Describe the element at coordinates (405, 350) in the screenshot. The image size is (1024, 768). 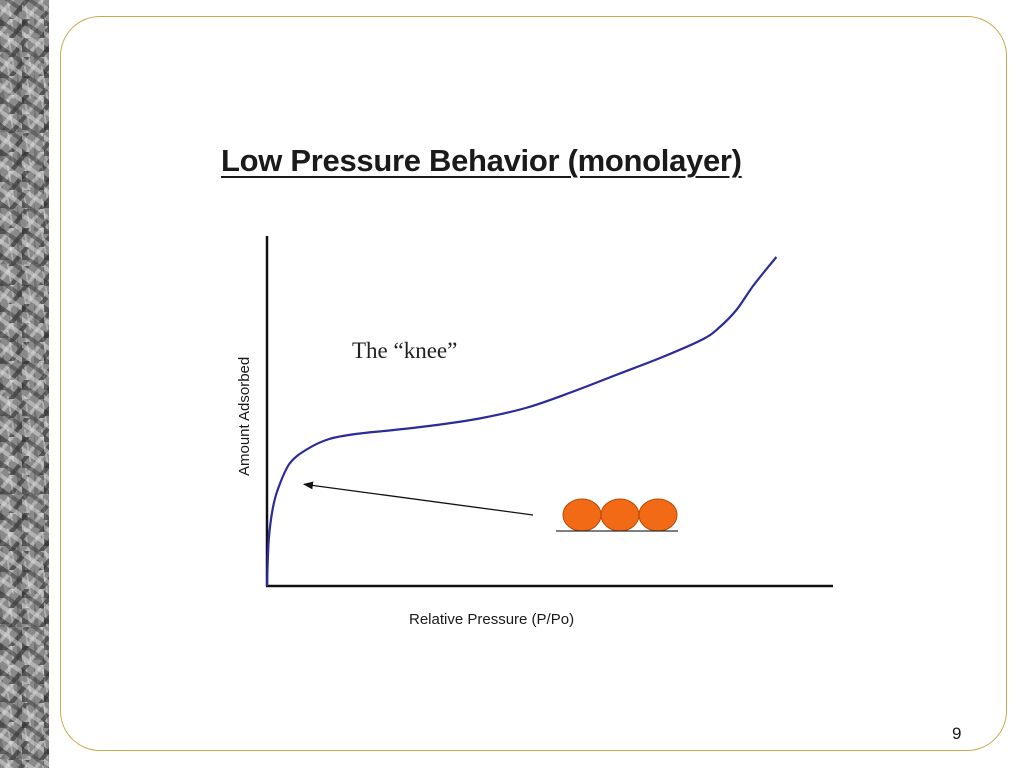
I see `knee-annotation: The “knee”` at that location.